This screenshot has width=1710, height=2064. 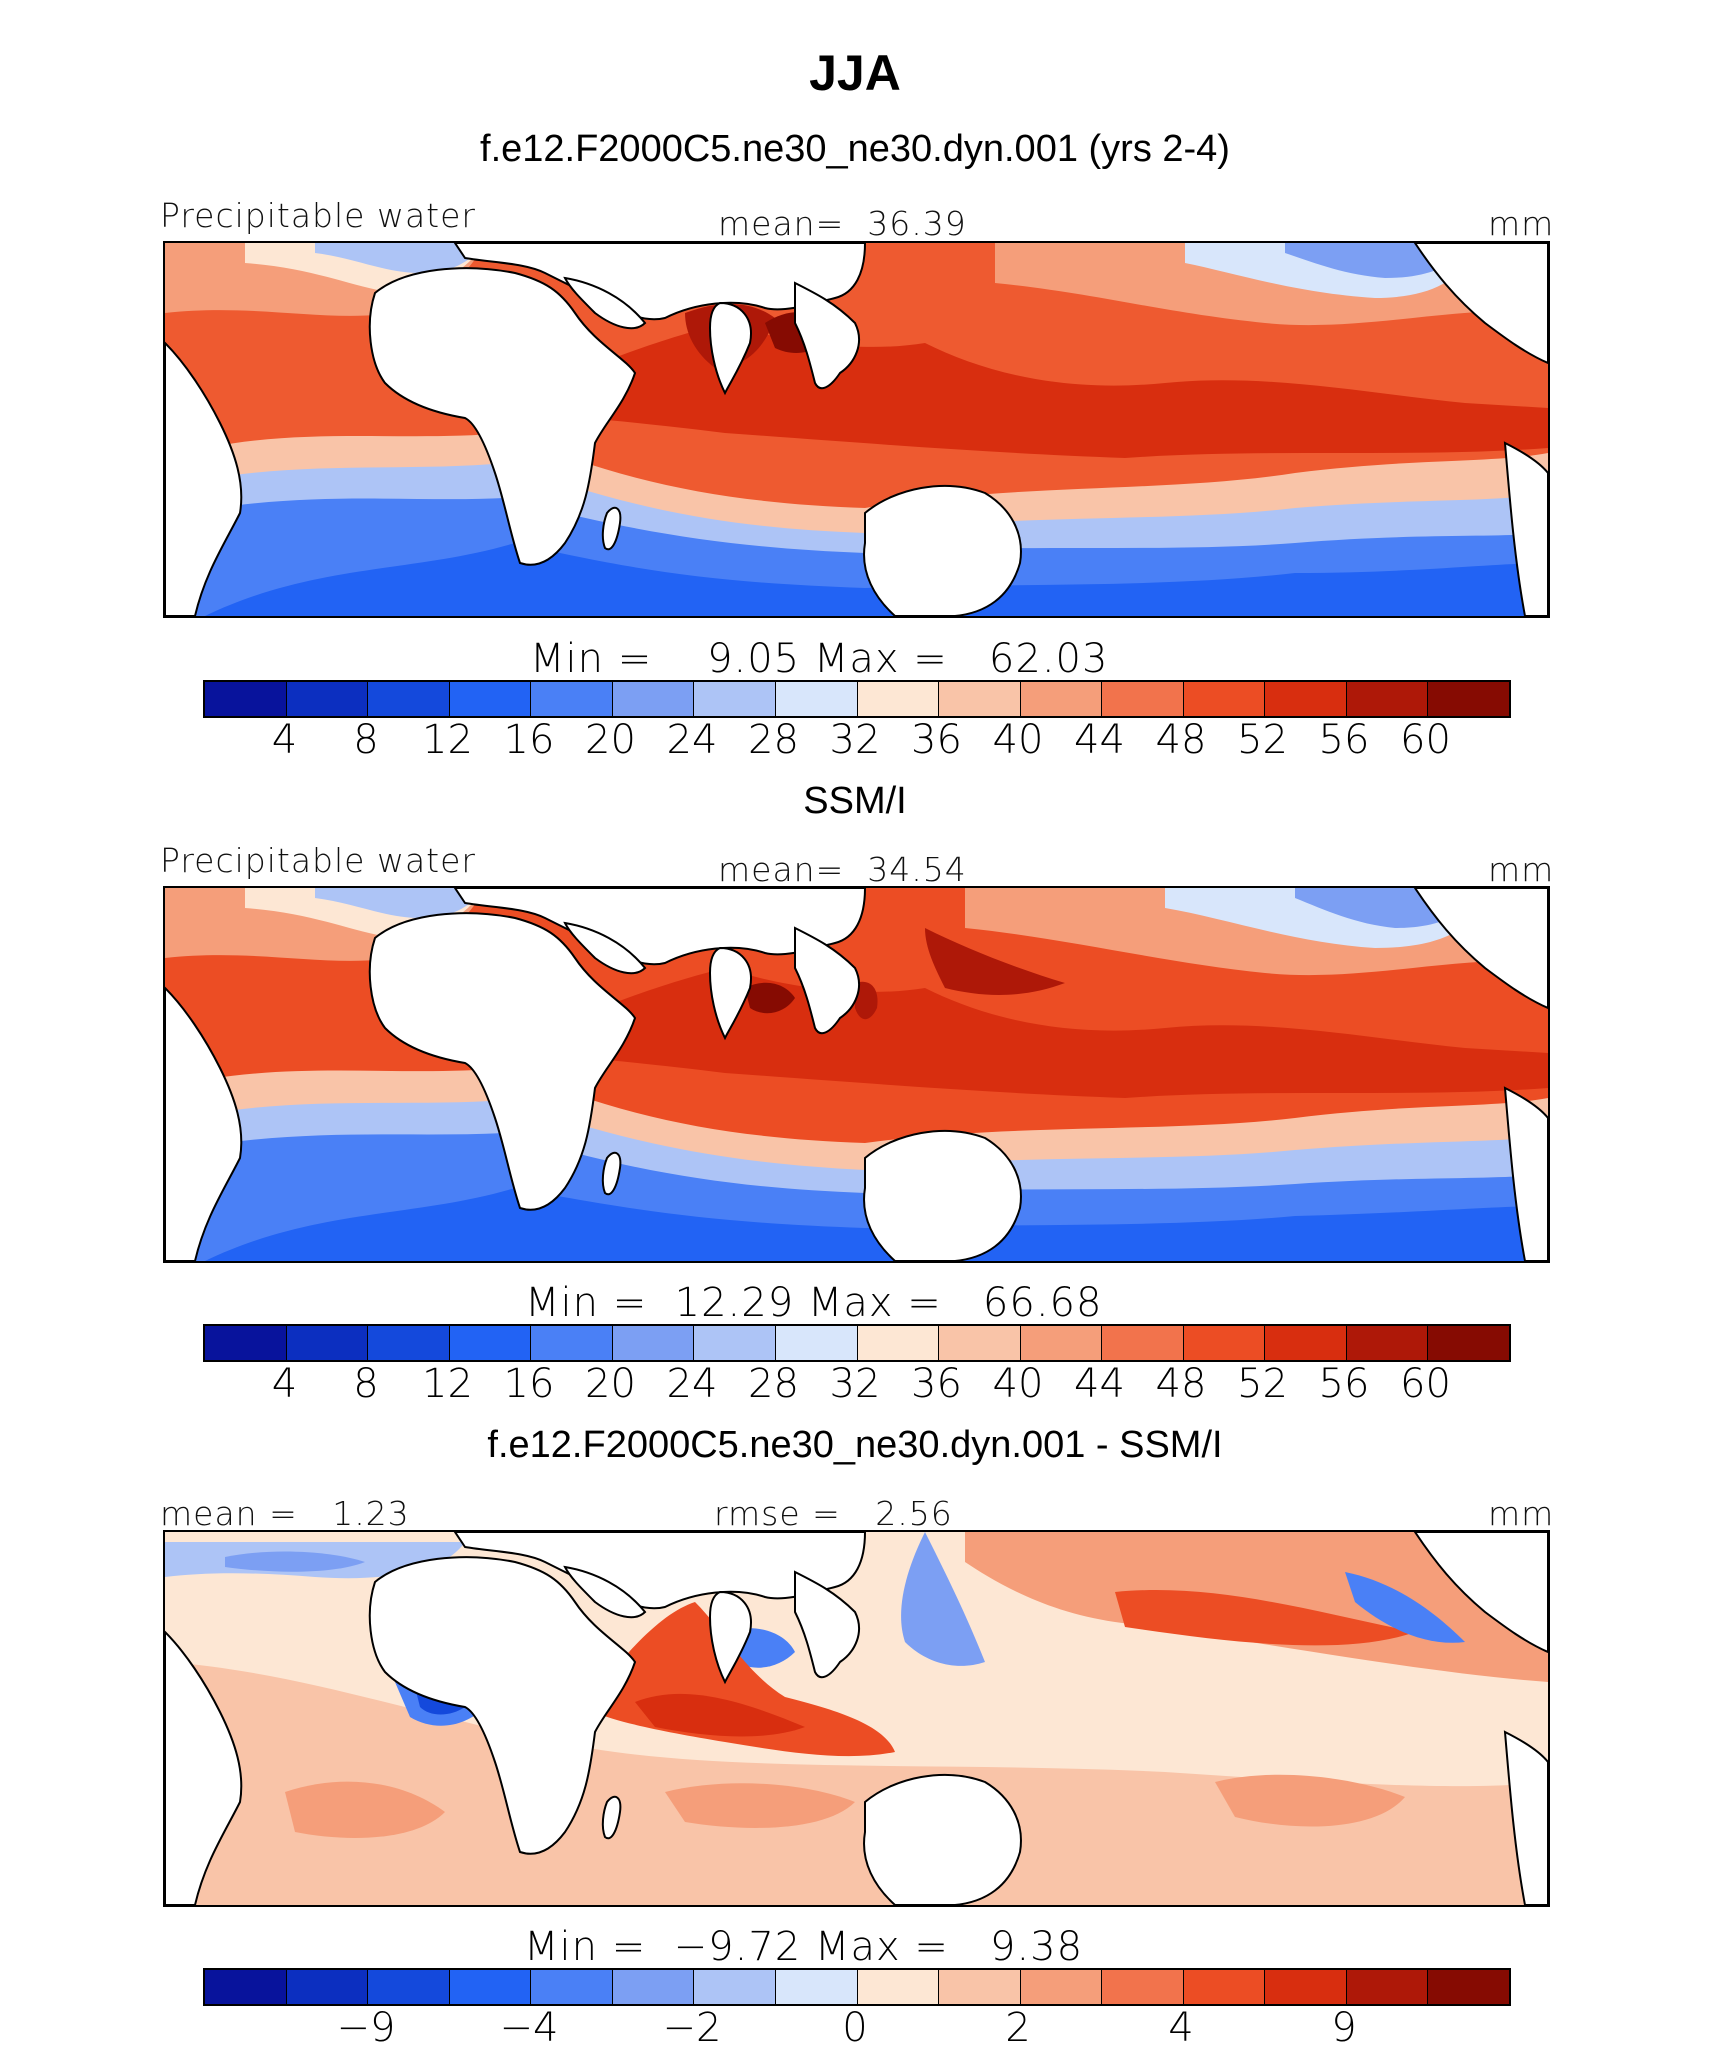 I want to click on colorbar-3-tick-label: −2, so click(x=692, y=2028).